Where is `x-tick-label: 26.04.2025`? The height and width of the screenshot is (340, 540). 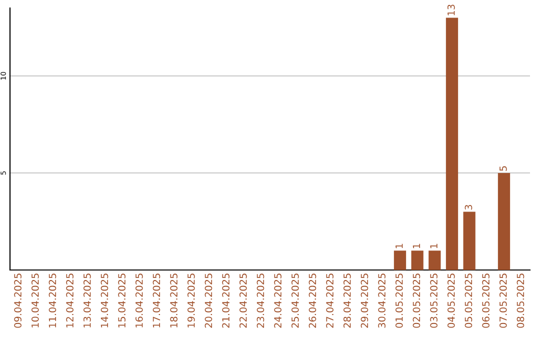
x-tick-label: 26.04.2025 is located at coordinates (312, 301).